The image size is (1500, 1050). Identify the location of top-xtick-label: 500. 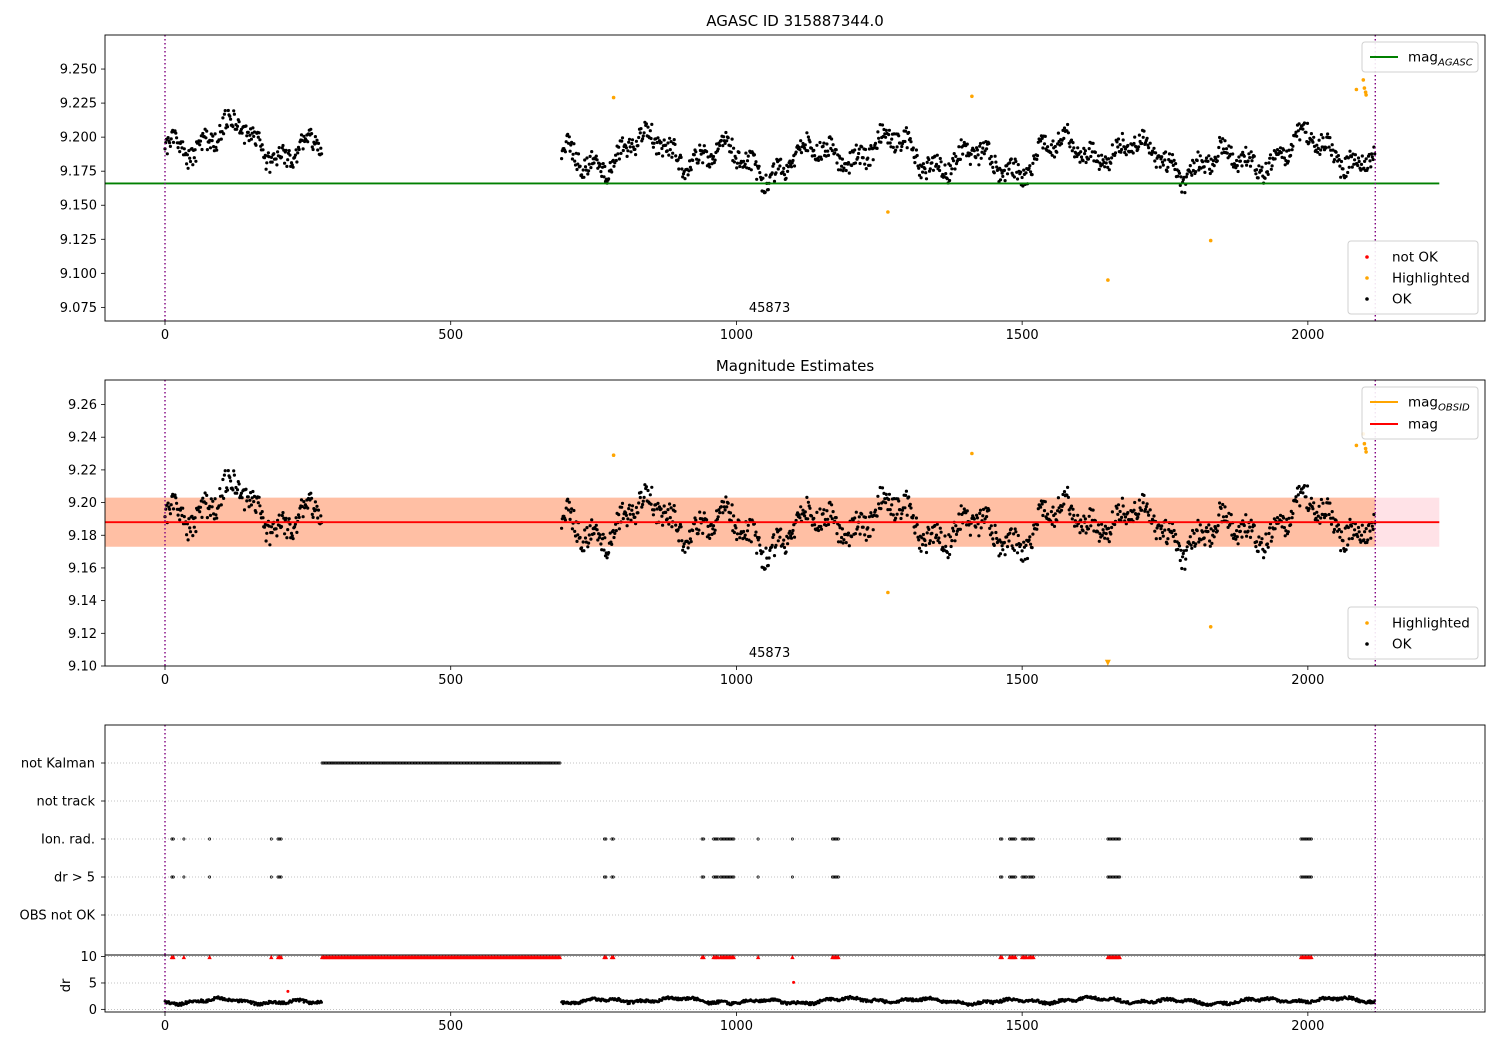
(450, 335).